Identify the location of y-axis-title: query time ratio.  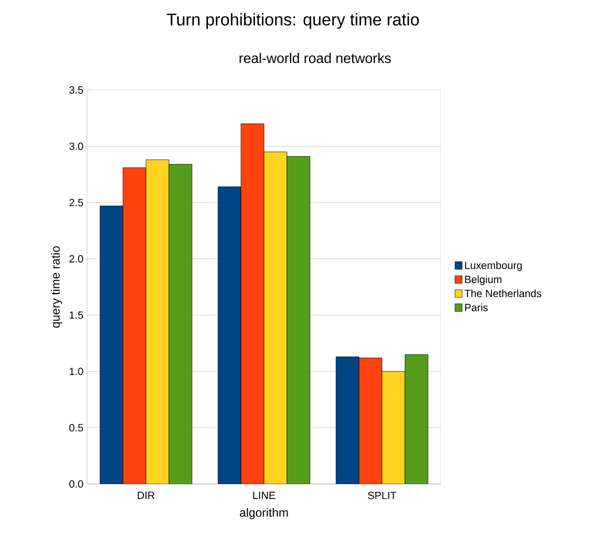
(56, 287).